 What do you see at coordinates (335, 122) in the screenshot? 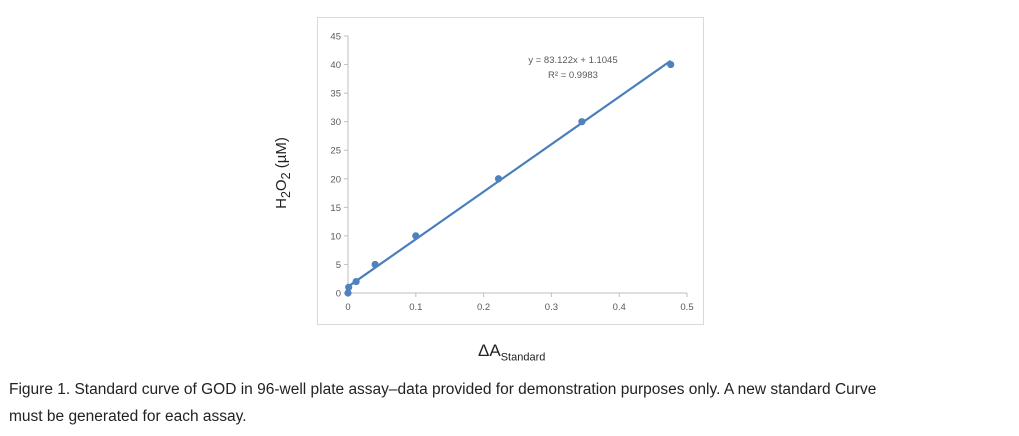
I see `y-tick-label: 30` at bounding box center [335, 122].